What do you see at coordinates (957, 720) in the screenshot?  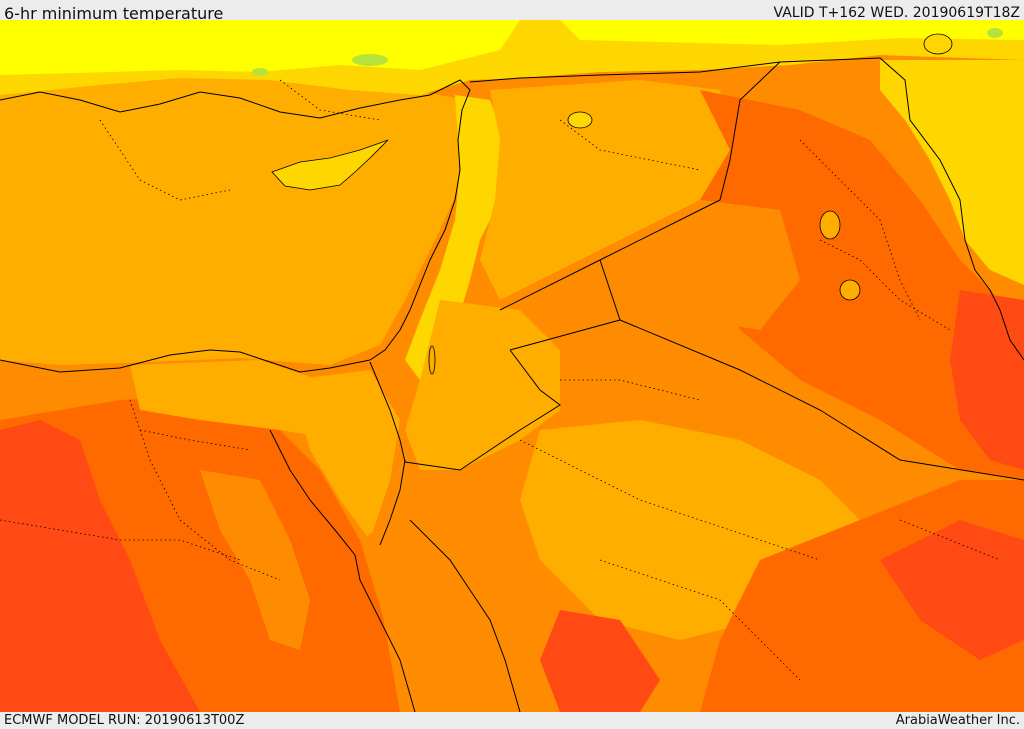 I see `credit-label: ArabiaWeather Inc.` at bounding box center [957, 720].